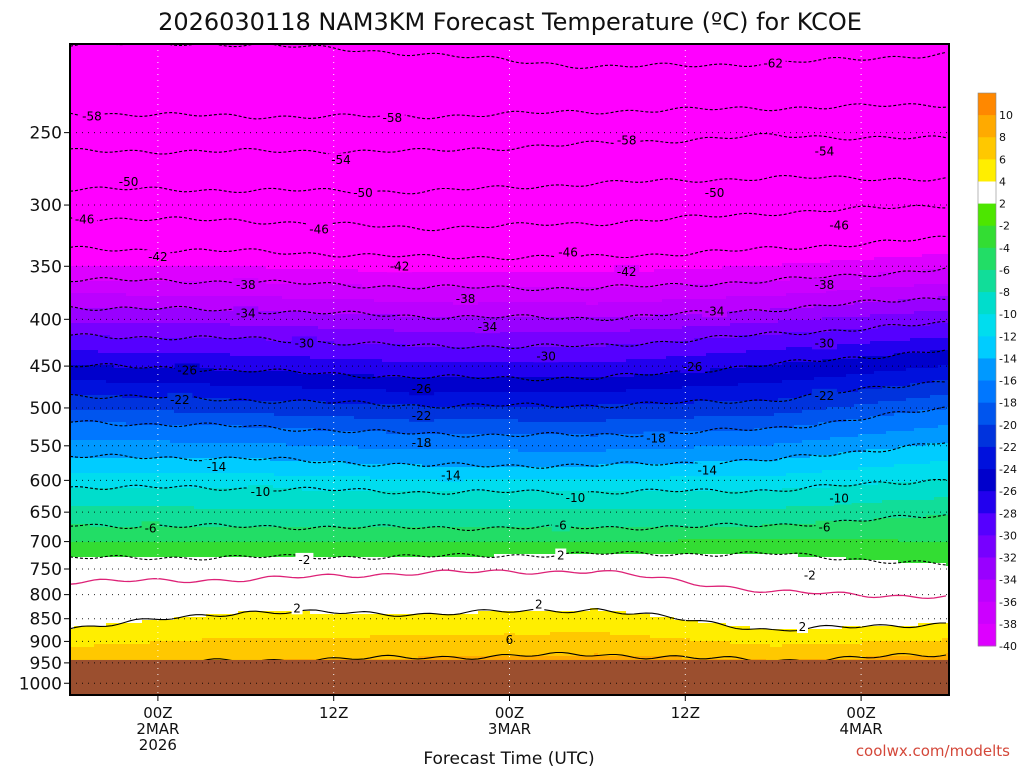 This screenshot has width=1024, height=768. I want to click on y-tick-label: 450, so click(46, 367).